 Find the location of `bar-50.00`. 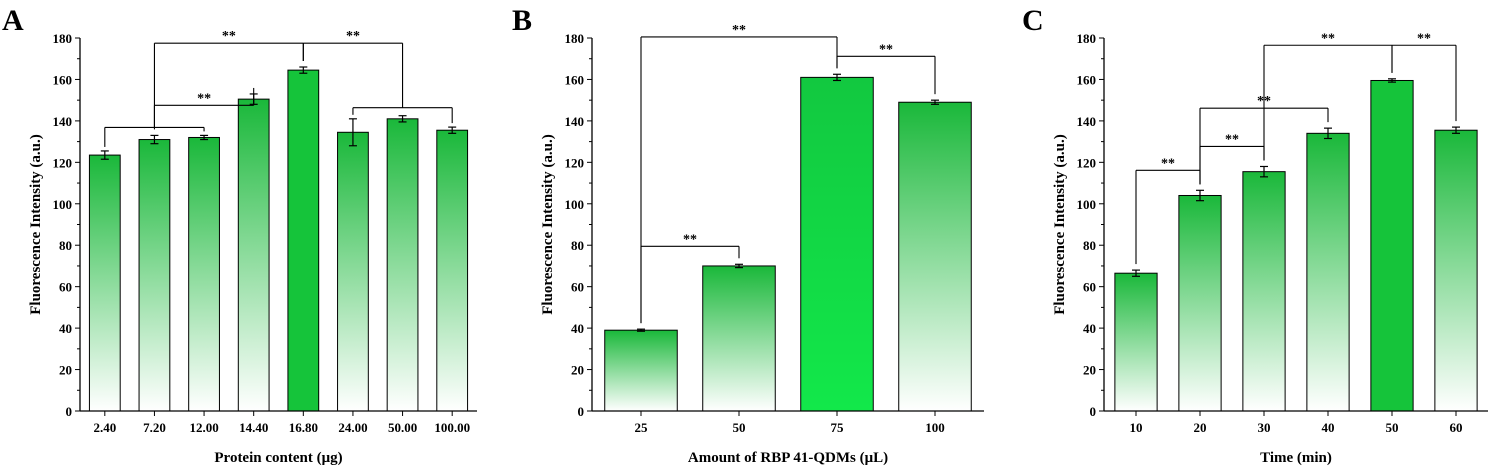

bar-50.00 is located at coordinates (402, 265).